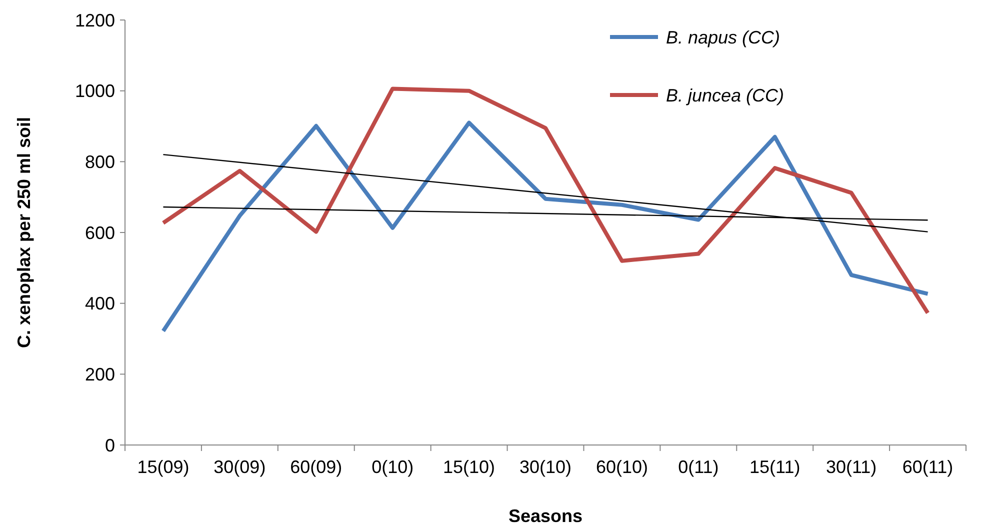 The image size is (986, 530). Describe the element at coordinates (928, 467) in the screenshot. I see `x-tick-label: 60(11)` at that location.